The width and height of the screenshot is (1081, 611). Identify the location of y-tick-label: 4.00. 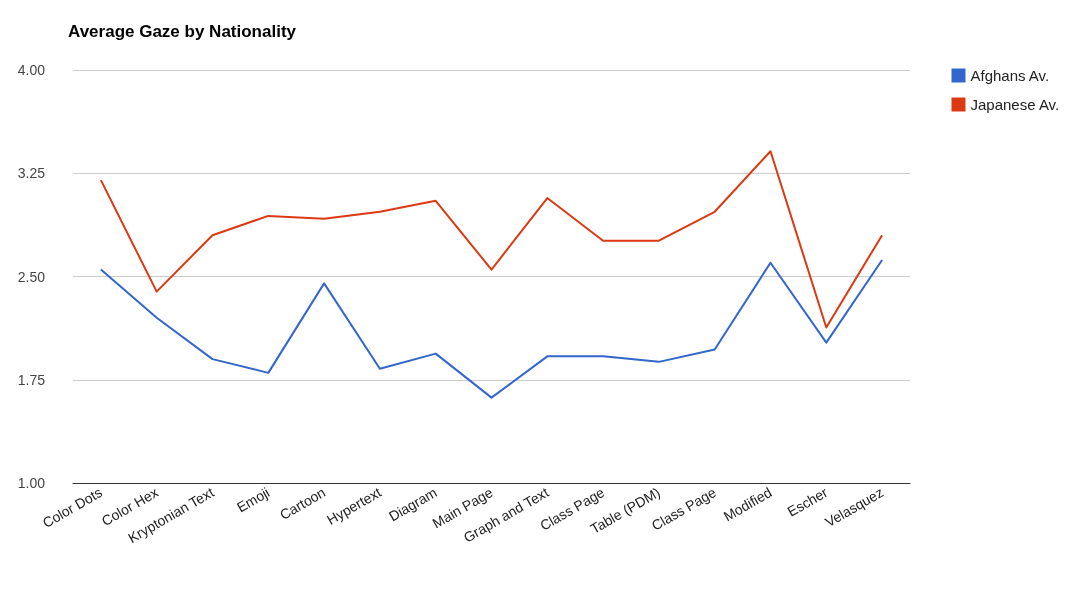
(31, 70).